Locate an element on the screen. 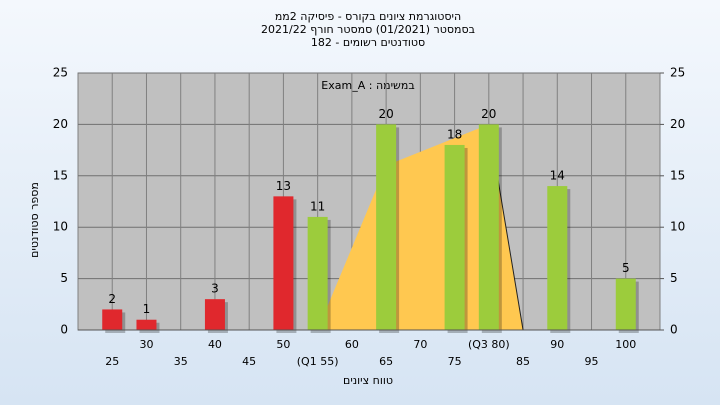  y2-tick-label: 5 is located at coordinates (674, 278).